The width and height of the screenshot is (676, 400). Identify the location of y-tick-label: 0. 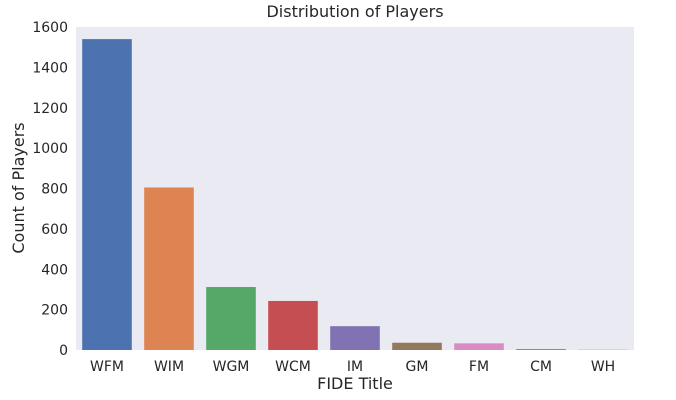
(63, 351).